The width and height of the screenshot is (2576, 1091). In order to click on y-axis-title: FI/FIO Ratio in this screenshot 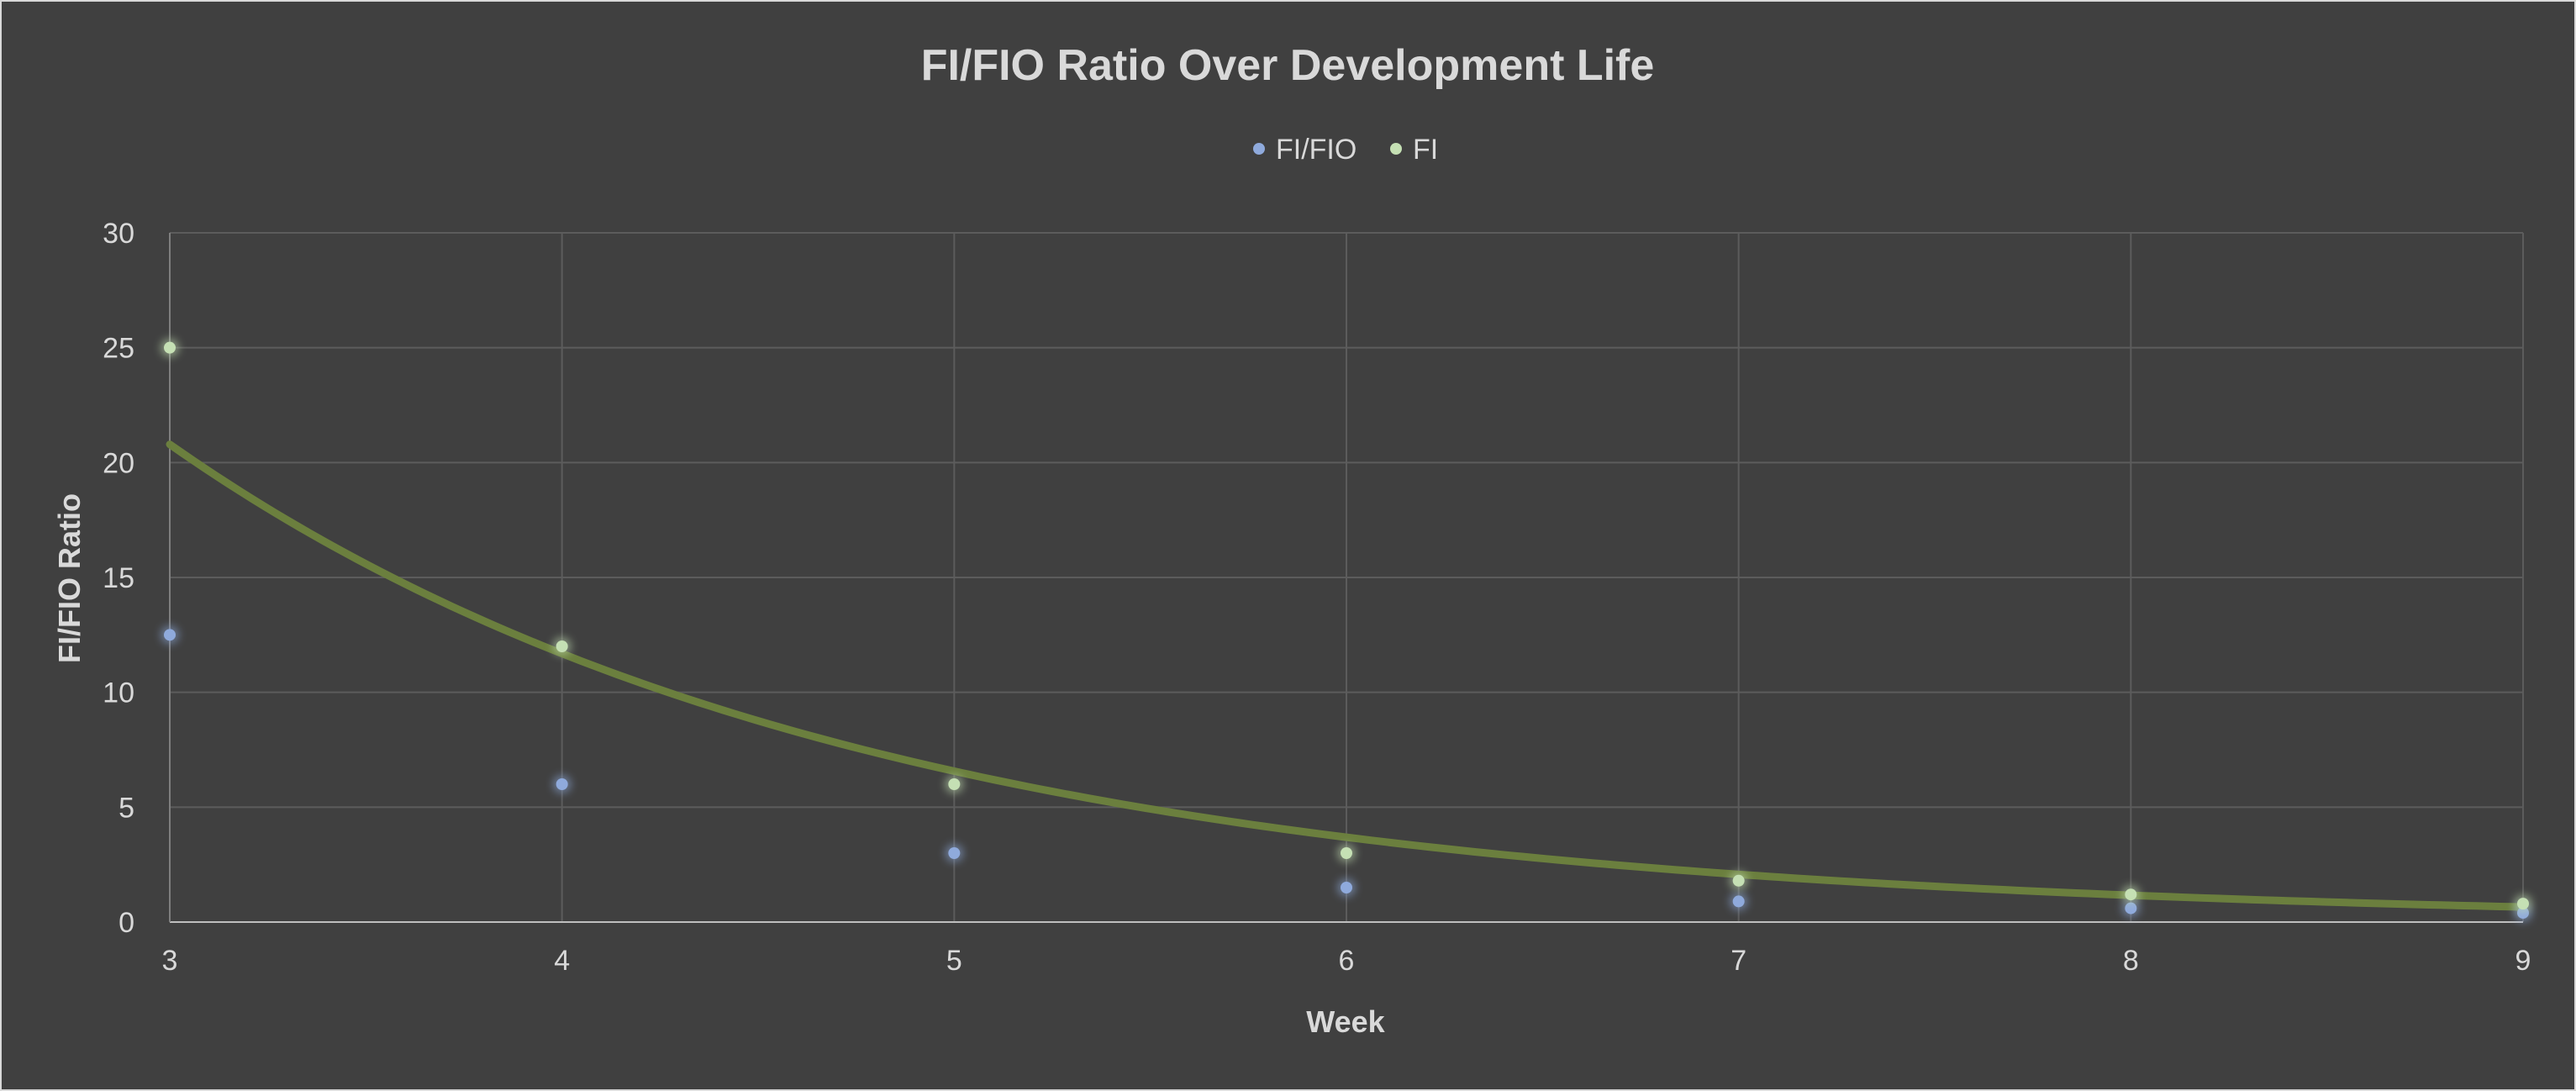, I will do `click(69, 578)`.